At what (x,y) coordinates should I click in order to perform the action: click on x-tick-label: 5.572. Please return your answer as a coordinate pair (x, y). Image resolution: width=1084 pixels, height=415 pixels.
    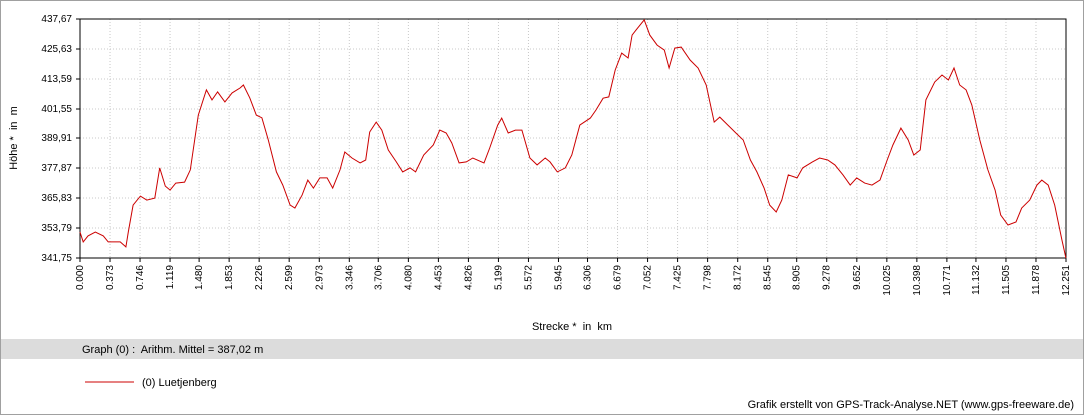
    Looking at the image, I should click on (528, 277).